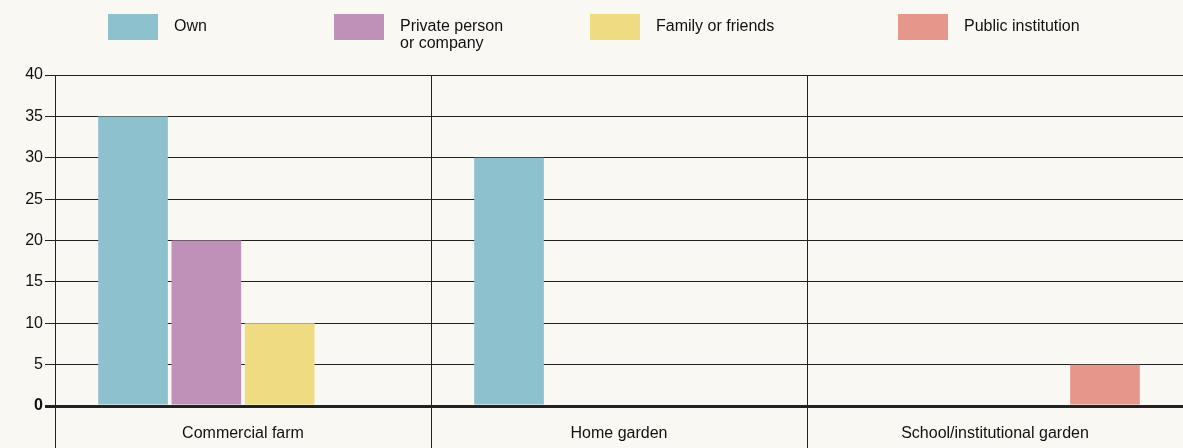  What do you see at coordinates (715, 25) in the screenshot?
I see `legend-label: Family or friends` at bounding box center [715, 25].